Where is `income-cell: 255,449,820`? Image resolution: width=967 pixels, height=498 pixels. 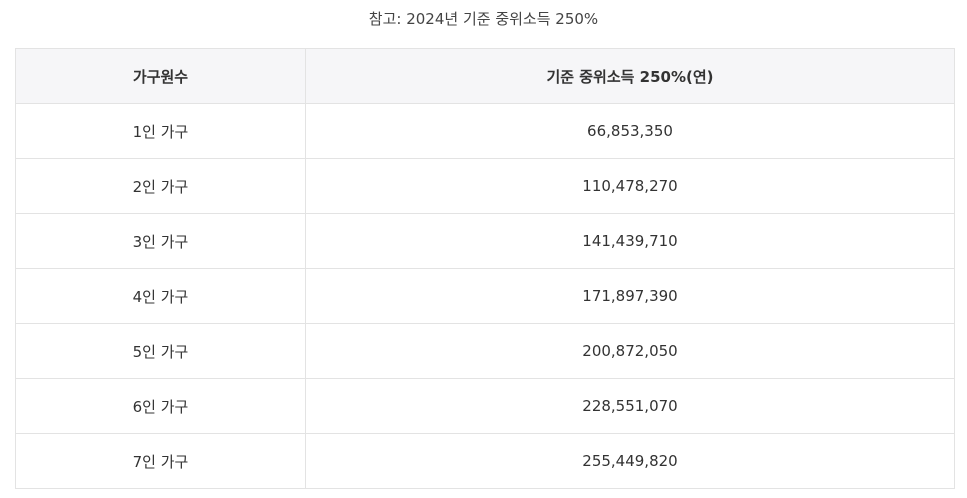 income-cell: 255,449,820 is located at coordinates (630, 461).